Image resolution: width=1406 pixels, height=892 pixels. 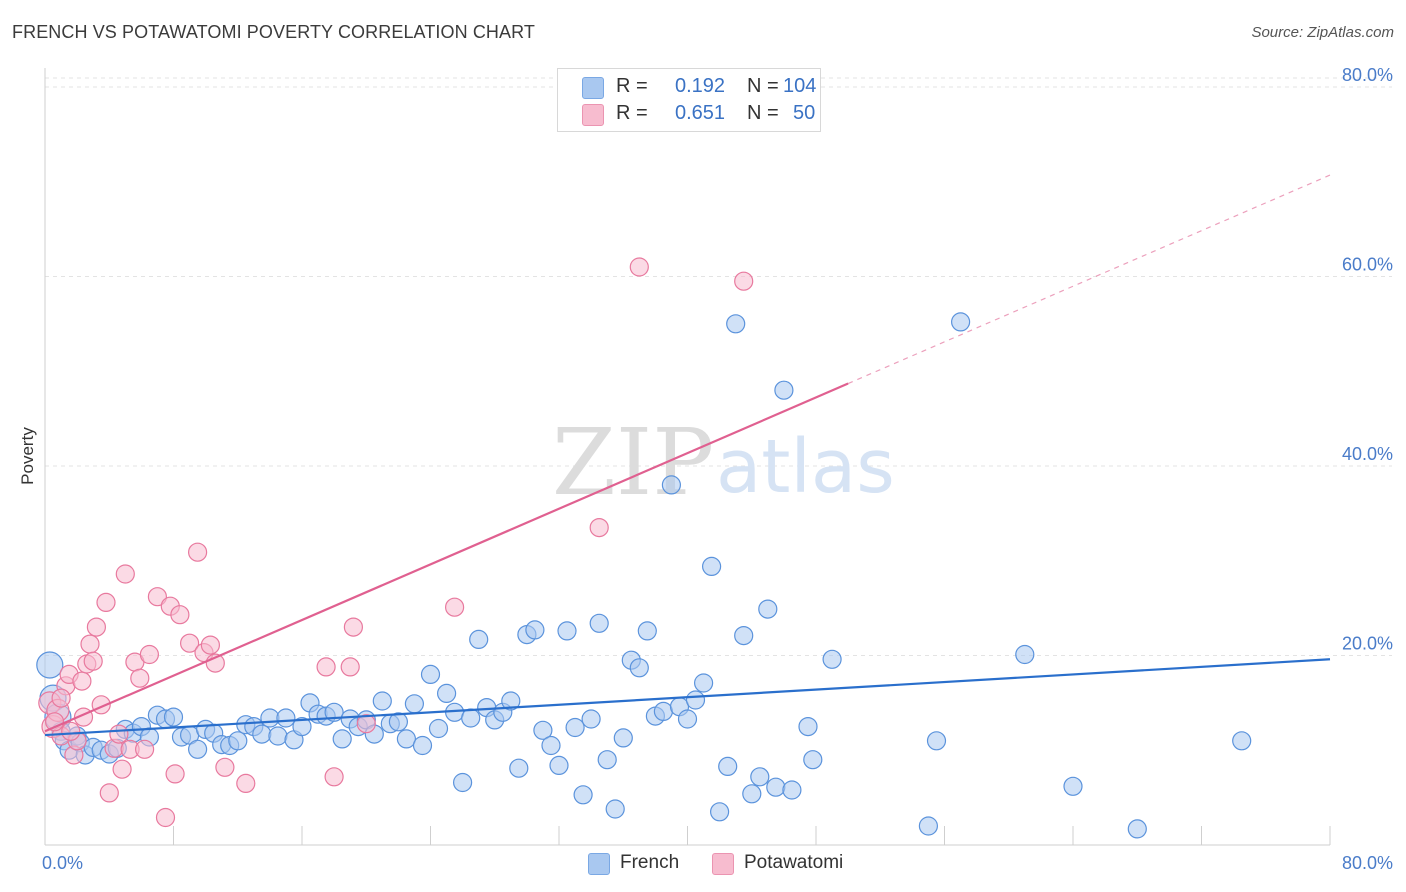 I want to click on watermark-zip: ZIP, so click(x=633, y=462).